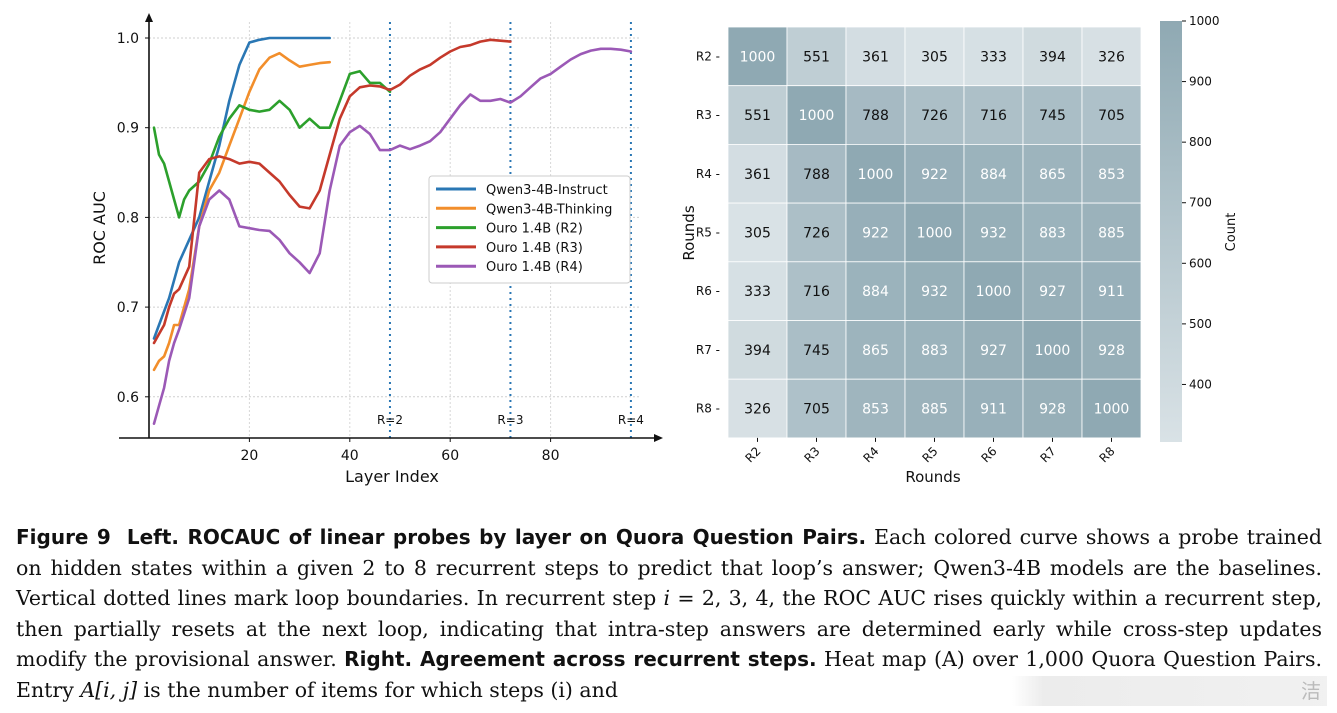  I want to click on x-tick-label: 20, so click(249, 456).